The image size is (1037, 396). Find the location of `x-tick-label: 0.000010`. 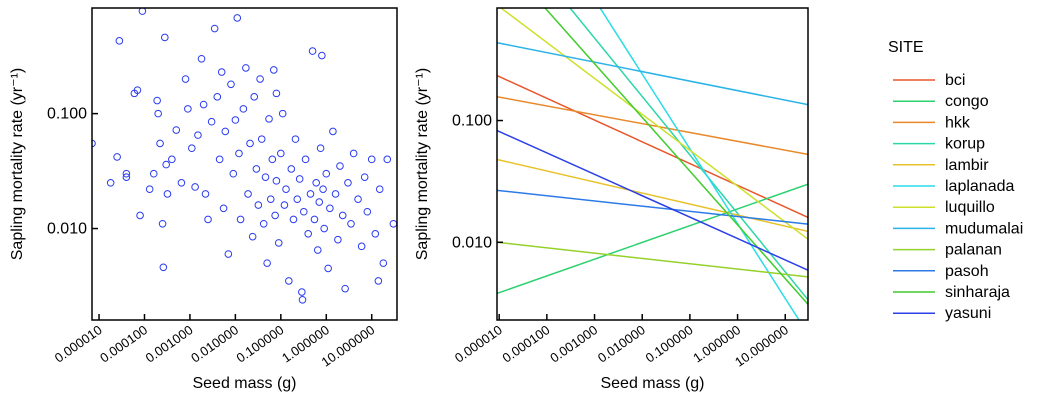

x-tick-label: 0.000010 is located at coordinates (78, 343).